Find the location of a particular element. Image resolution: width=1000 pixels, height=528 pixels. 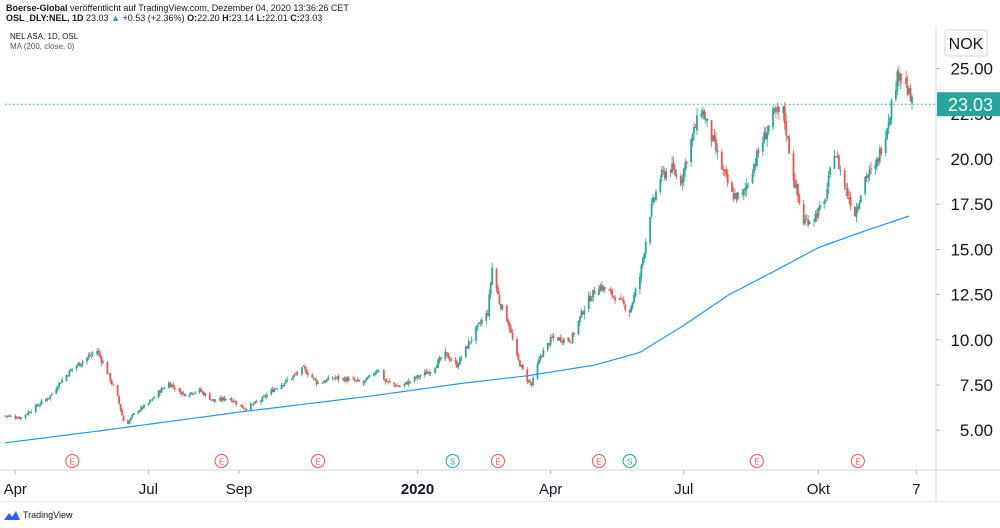

y-tick-label: 15.00 is located at coordinates (971, 249).